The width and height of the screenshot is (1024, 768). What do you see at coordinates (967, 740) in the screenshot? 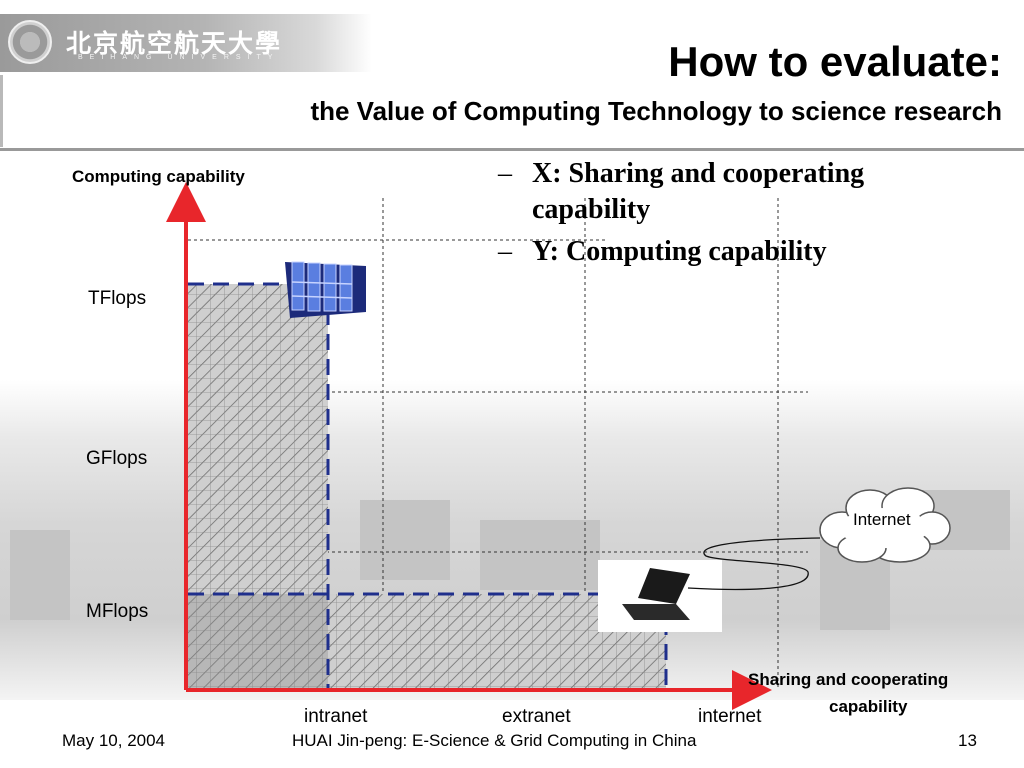
I see `footer-page-number: 13` at bounding box center [967, 740].